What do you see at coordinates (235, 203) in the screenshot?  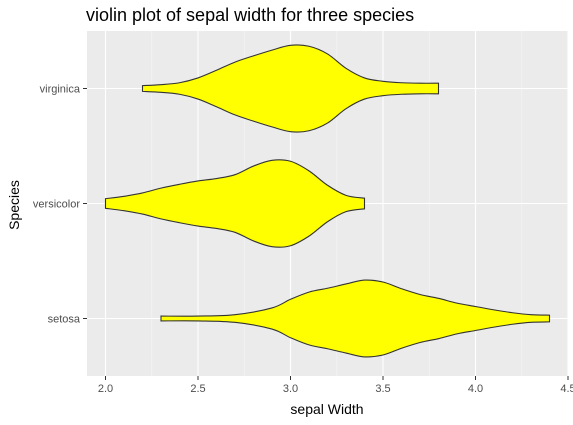 I see `violin-versicolor` at bounding box center [235, 203].